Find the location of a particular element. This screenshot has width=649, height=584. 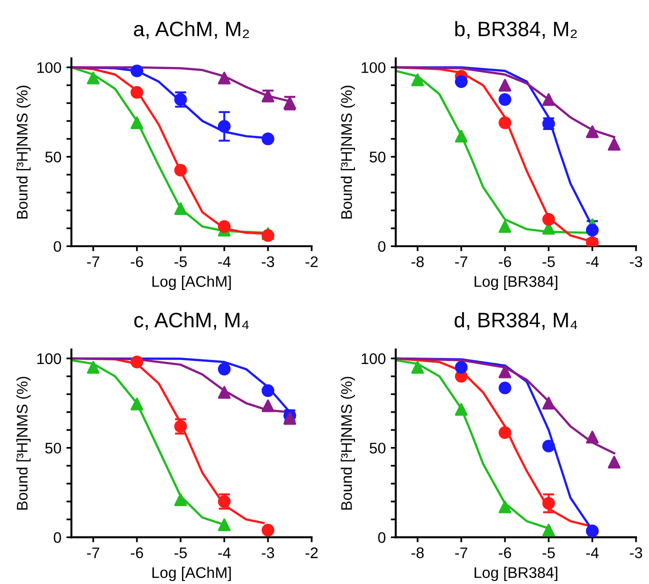

chart-title: b, BR384, M₂ is located at coordinates (516, 30).